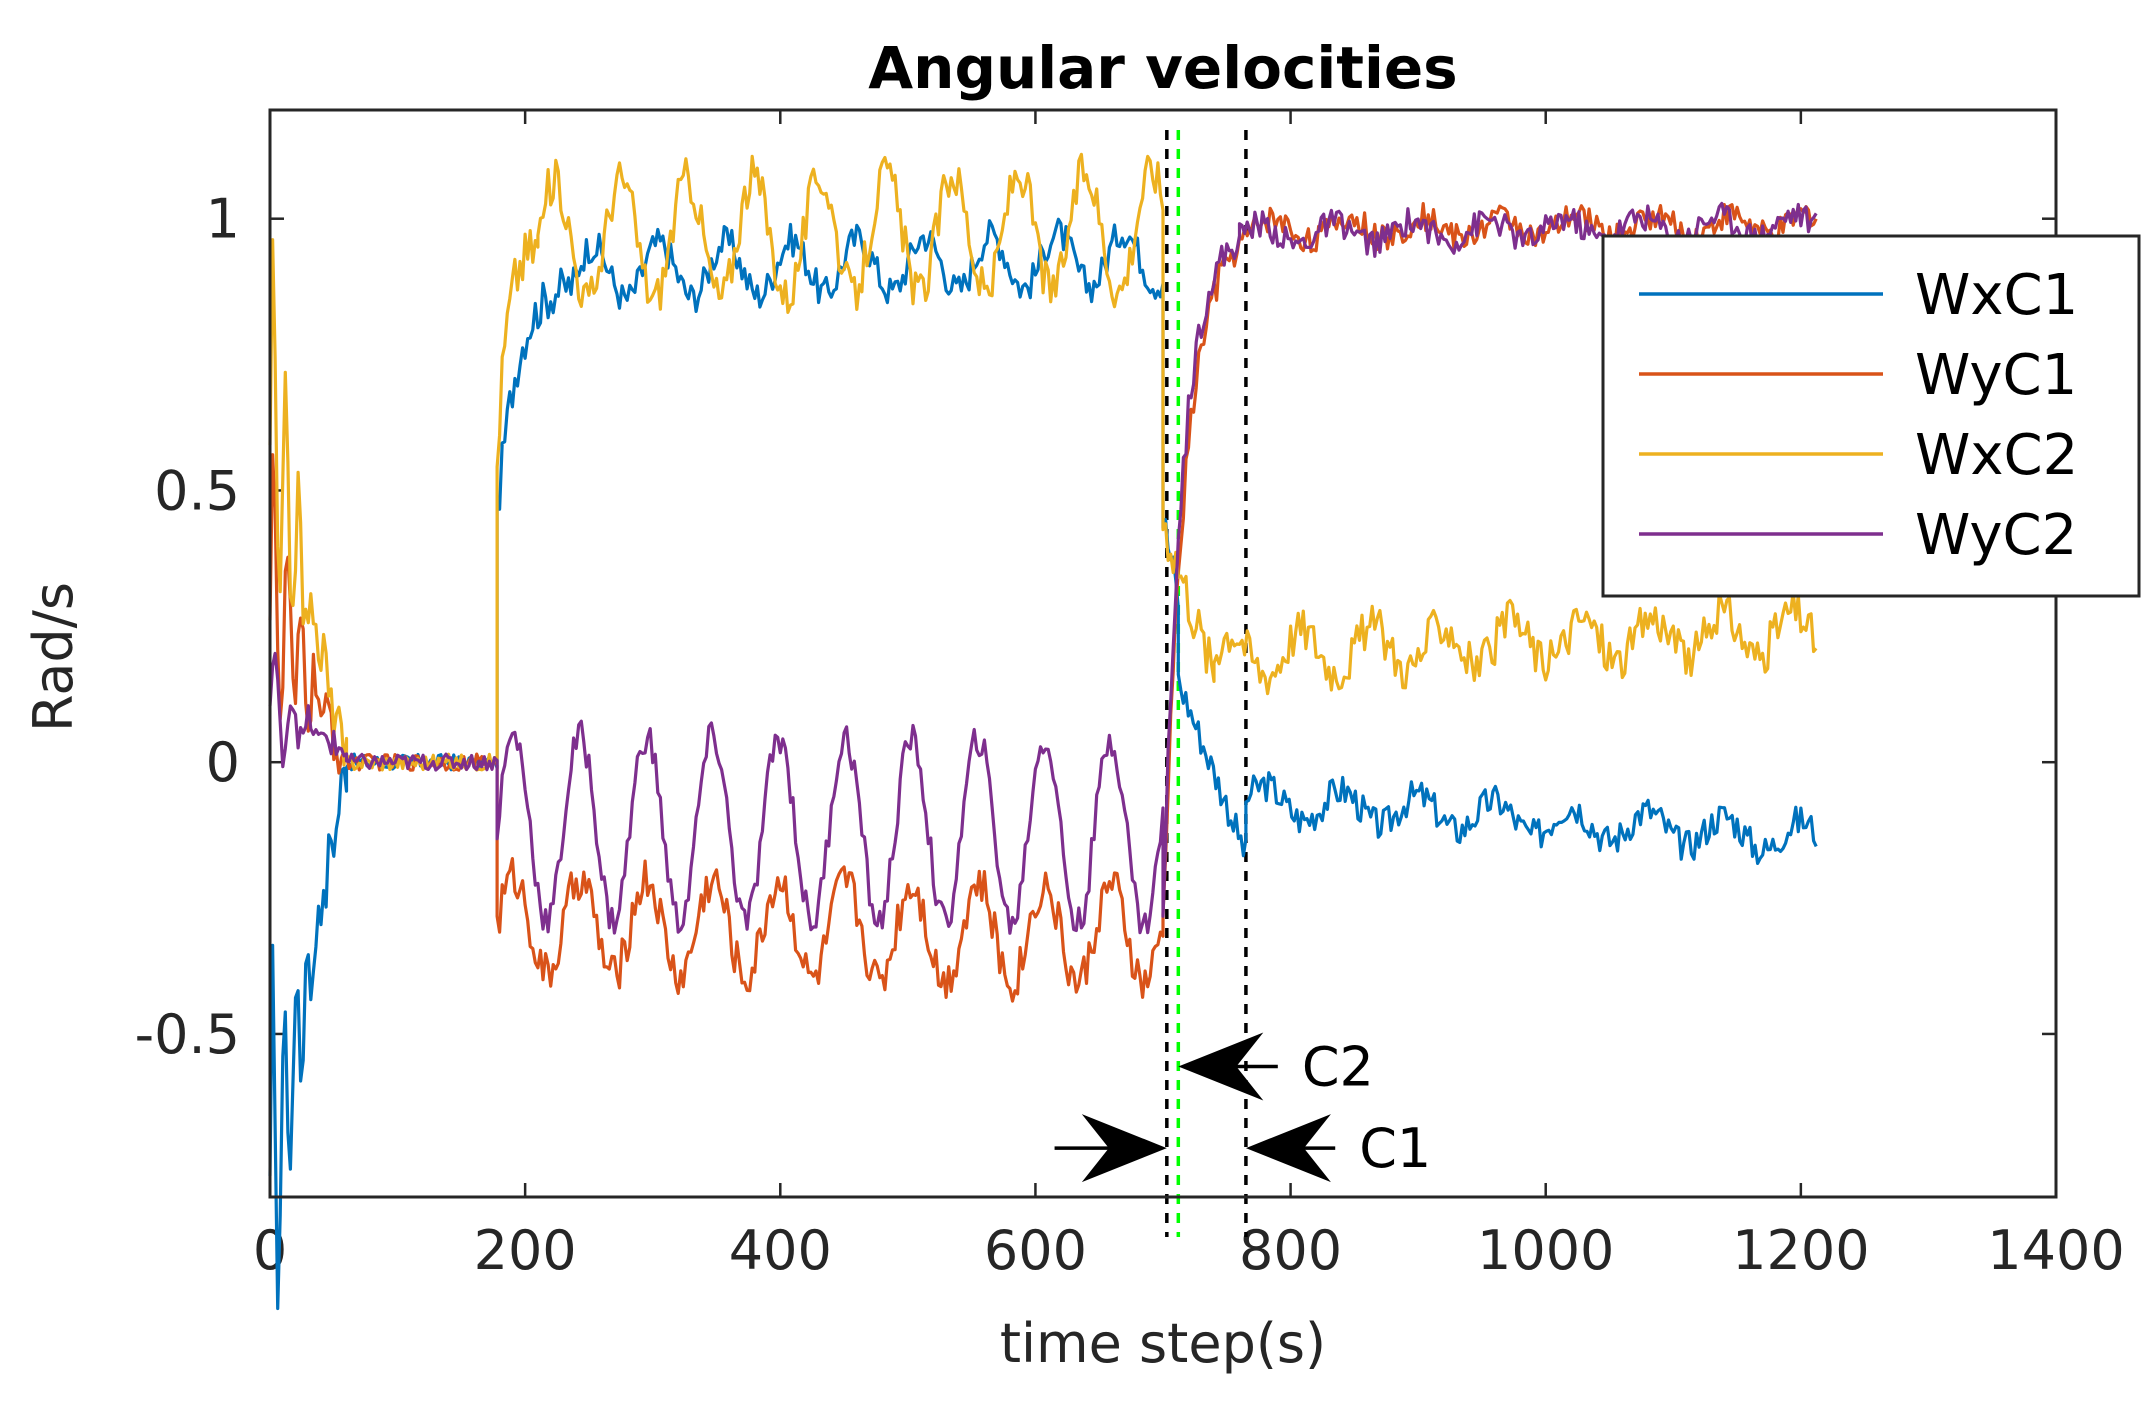 The width and height of the screenshot is (2154, 1408). I want to click on x-tick-label: 400, so click(780, 1250).